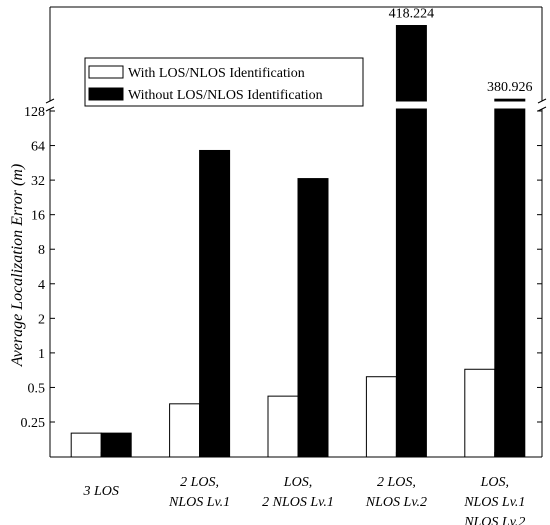 Image resolution: width=550 pixels, height=525 pixels. What do you see at coordinates (216, 73) in the screenshot?
I see `legend-label: With LOS/NLOS Identification` at bounding box center [216, 73].